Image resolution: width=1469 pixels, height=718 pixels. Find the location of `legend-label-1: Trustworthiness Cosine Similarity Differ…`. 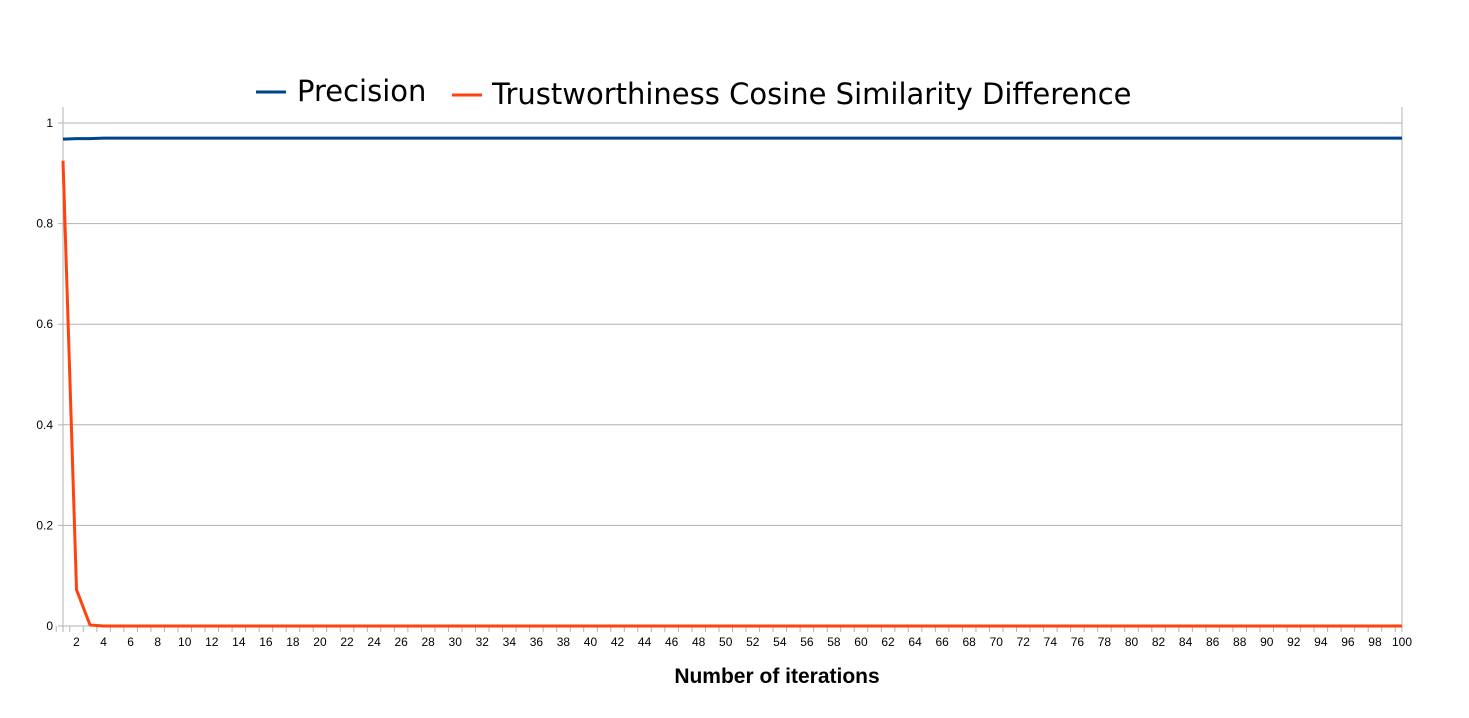

legend-label-1: Trustworthiness Cosine Similarity Differ… is located at coordinates (811, 94).